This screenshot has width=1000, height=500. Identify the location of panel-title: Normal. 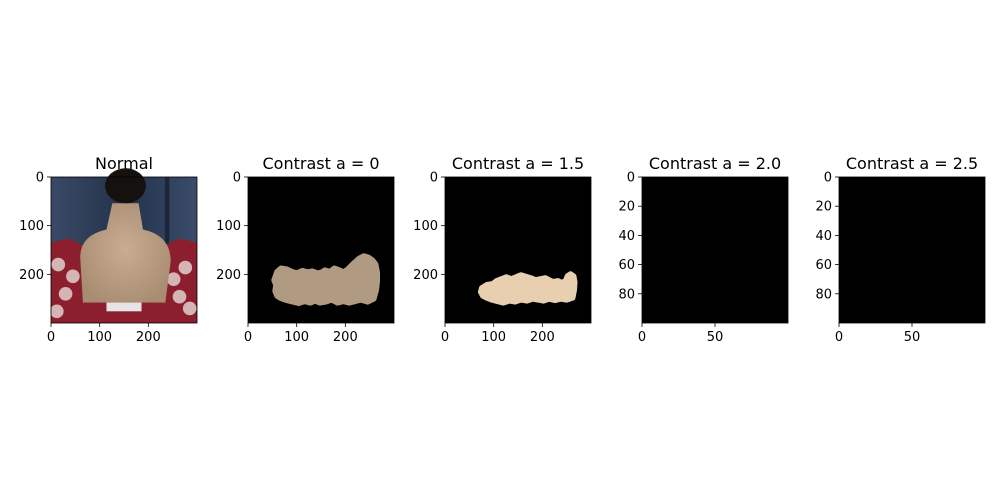
(124, 163).